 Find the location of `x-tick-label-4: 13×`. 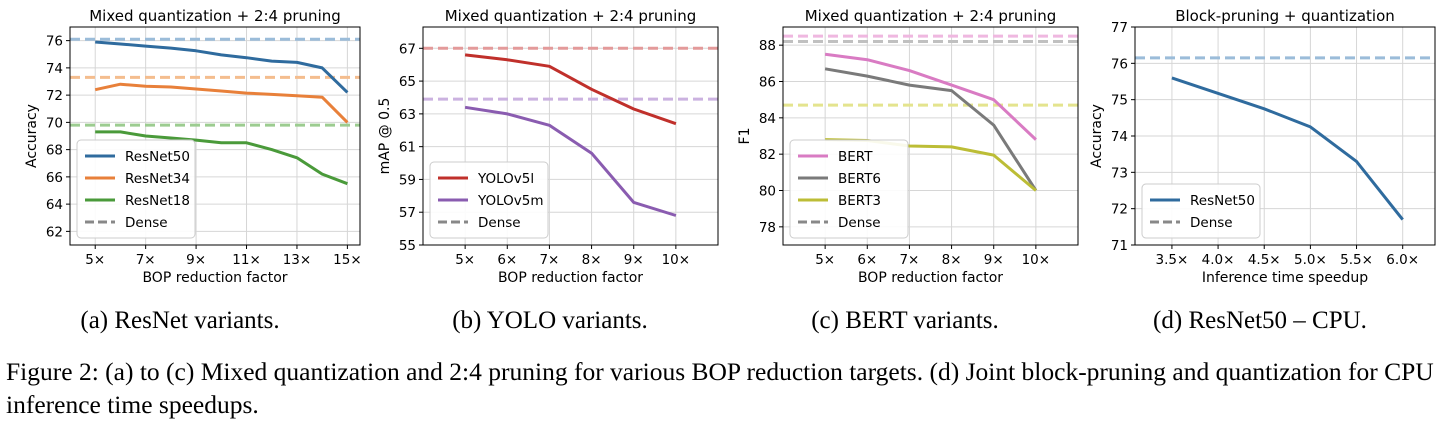

x-tick-label-4: 13× is located at coordinates (297, 260).